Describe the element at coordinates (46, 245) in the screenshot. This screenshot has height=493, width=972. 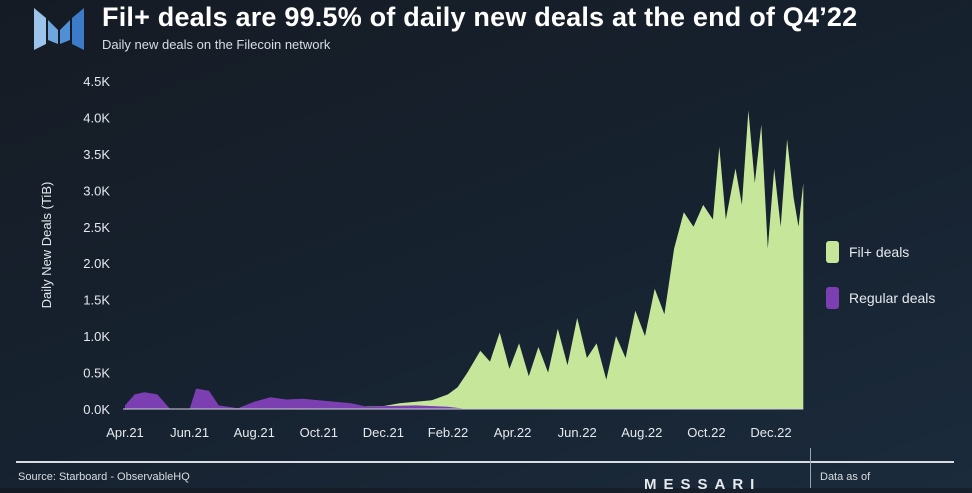
I see `y-axis-label: Daily New Deals (TiB)` at that location.